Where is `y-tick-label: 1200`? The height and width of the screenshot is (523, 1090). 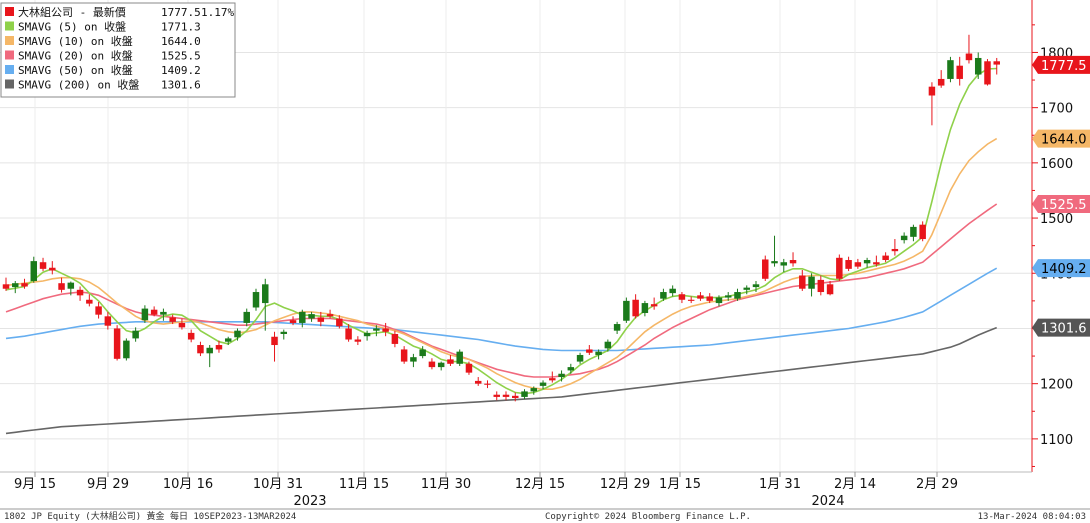 y-tick-label: 1200 is located at coordinates (1056, 385).